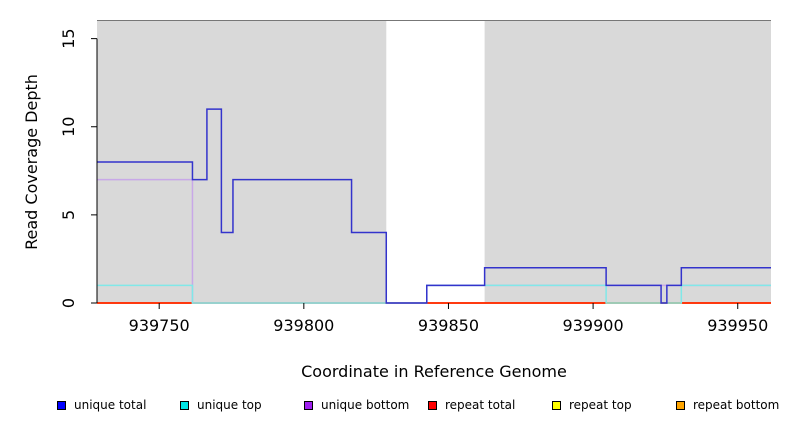  I want to click on legend-label: unique bottom, so click(365, 405).